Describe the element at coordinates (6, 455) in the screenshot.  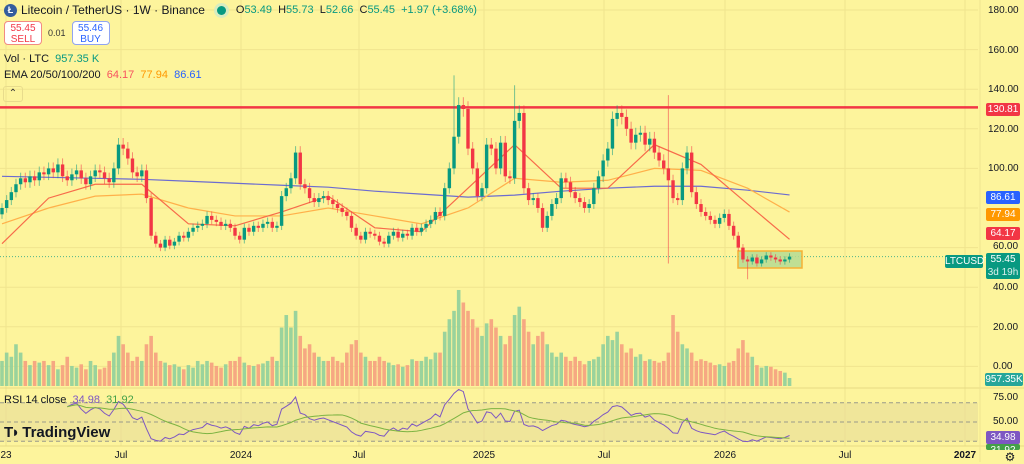
I see `time-axis-label: 23` at that location.